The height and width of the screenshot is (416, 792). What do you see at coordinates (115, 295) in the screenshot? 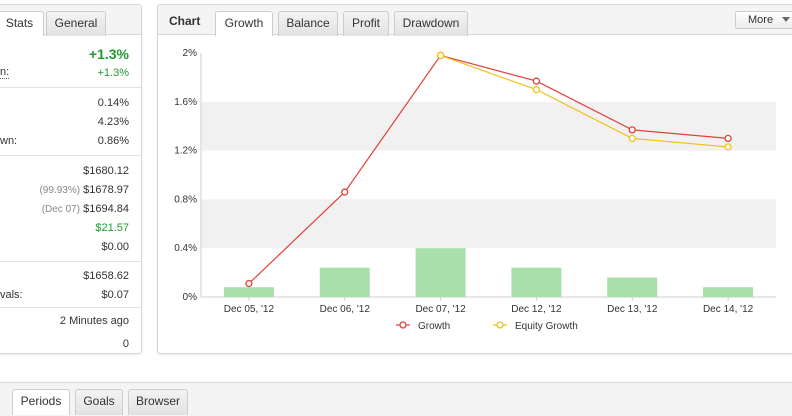
I see `stat-value: $0.07` at bounding box center [115, 295].